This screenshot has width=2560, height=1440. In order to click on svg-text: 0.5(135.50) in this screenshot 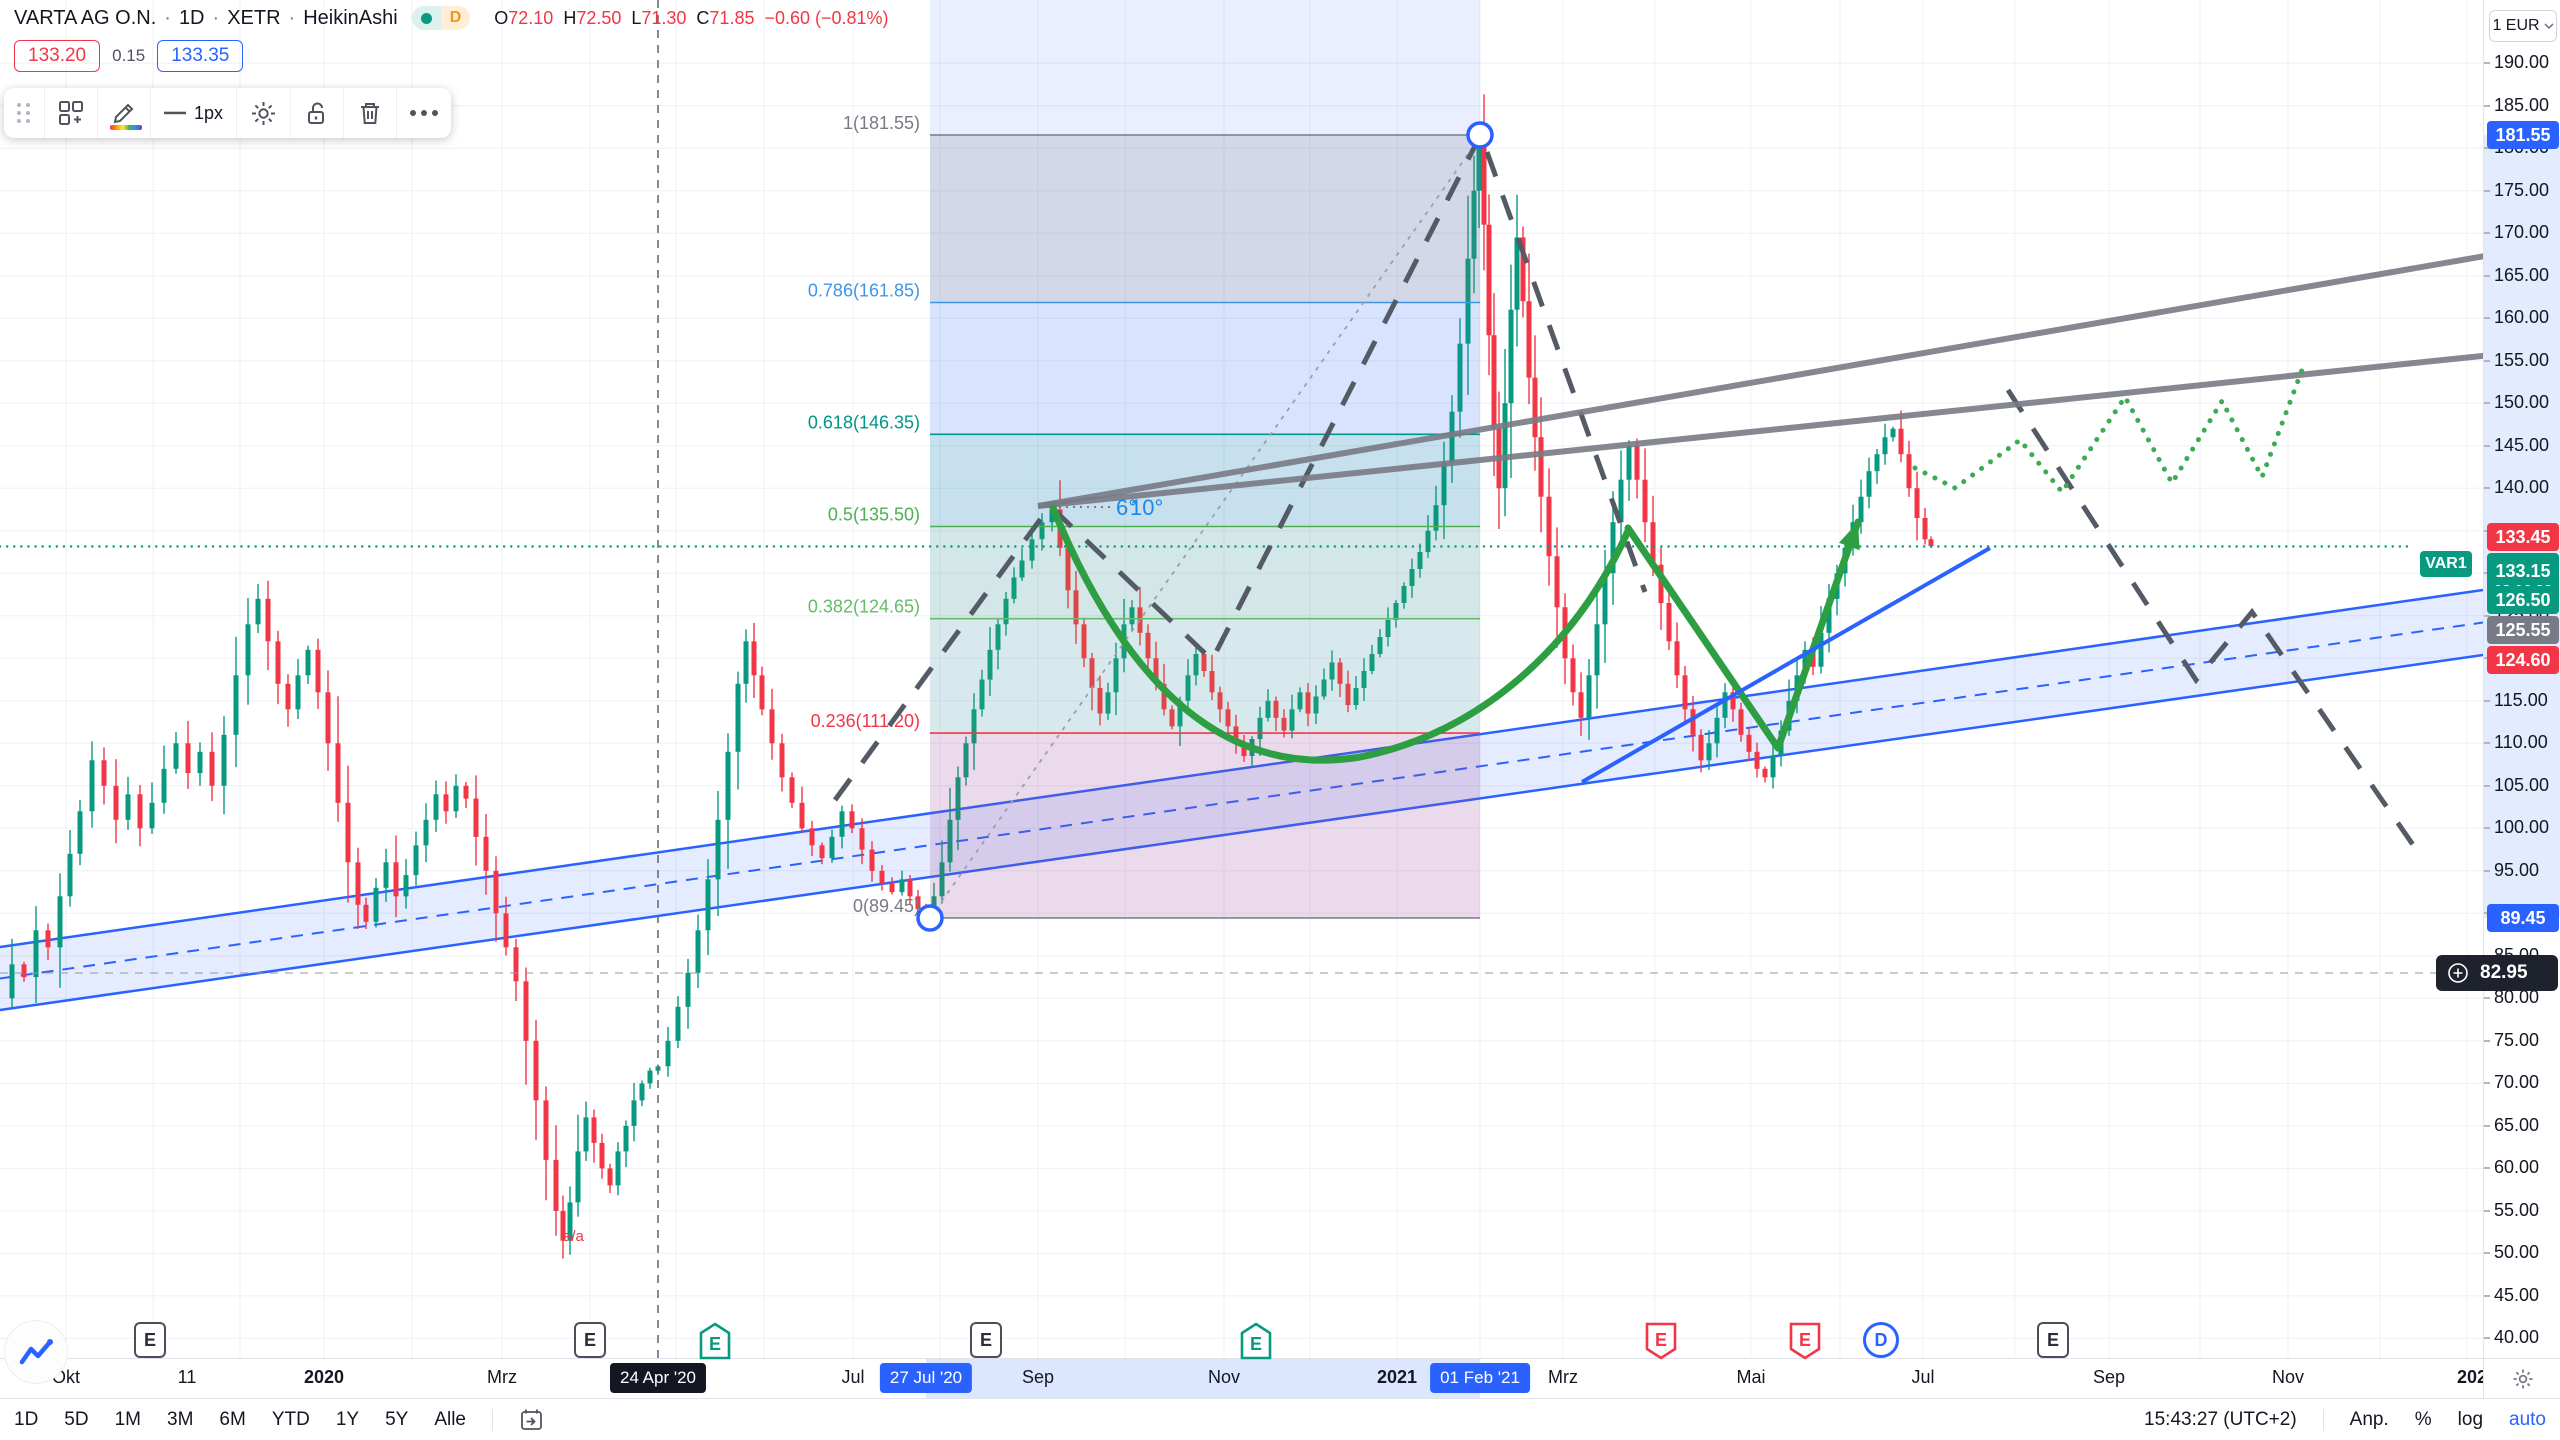, I will do `click(874, 515)`.